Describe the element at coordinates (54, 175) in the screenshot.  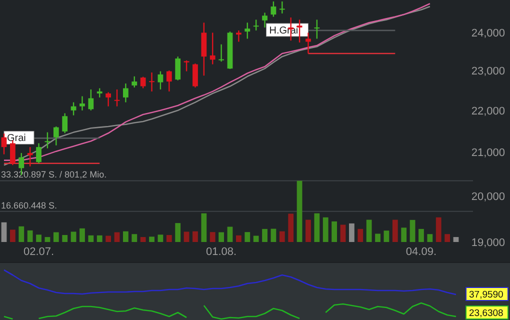
I see `ref-line-label: 33.320.897 S. / 801,2 Mio.` at that location.